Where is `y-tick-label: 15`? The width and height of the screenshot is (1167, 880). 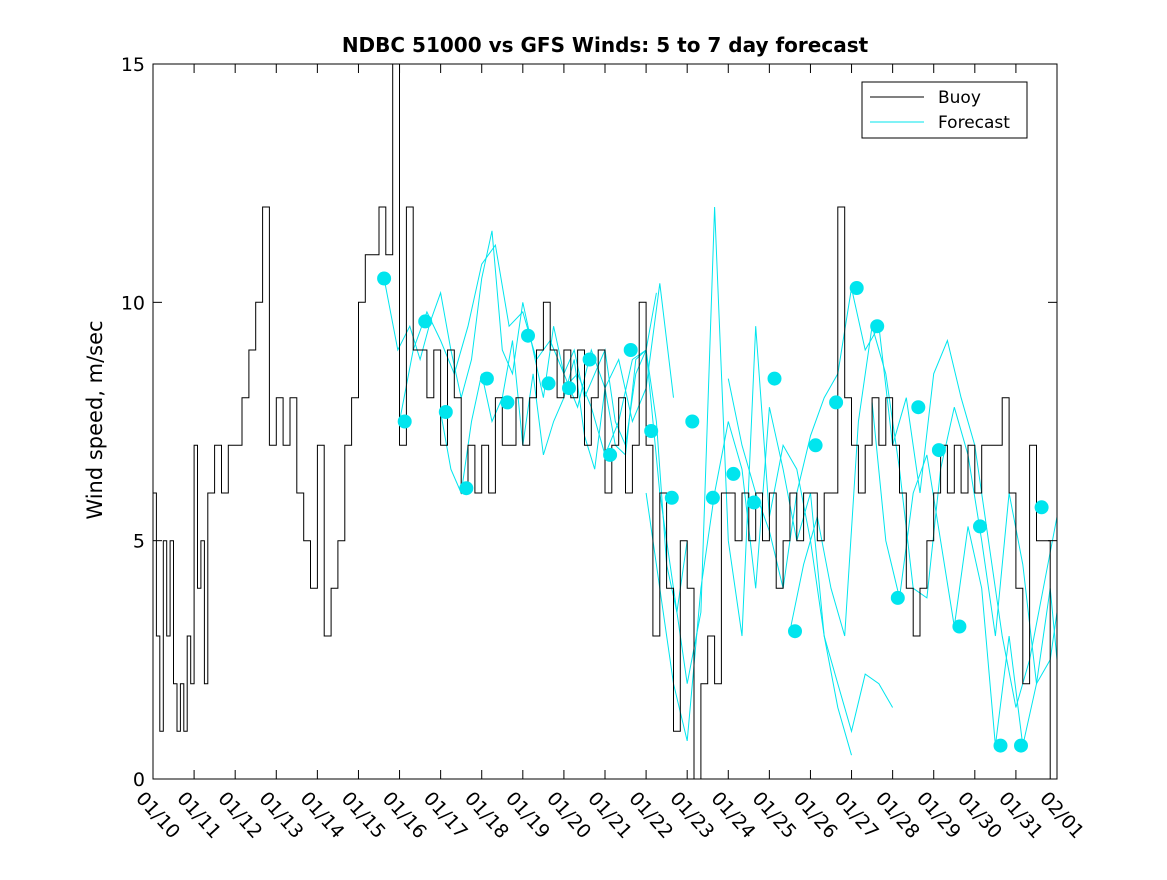
y-tick-label: 15 is located at coordinates (133, 65).